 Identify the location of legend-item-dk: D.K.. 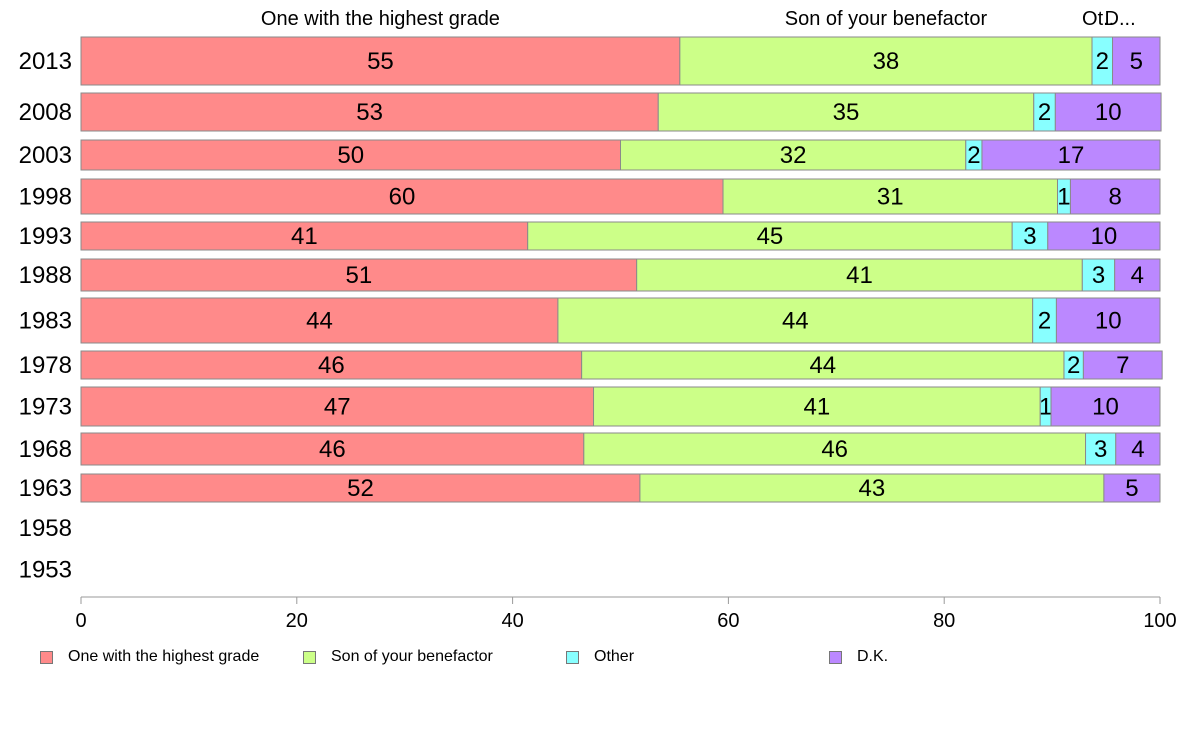
(858, 657).